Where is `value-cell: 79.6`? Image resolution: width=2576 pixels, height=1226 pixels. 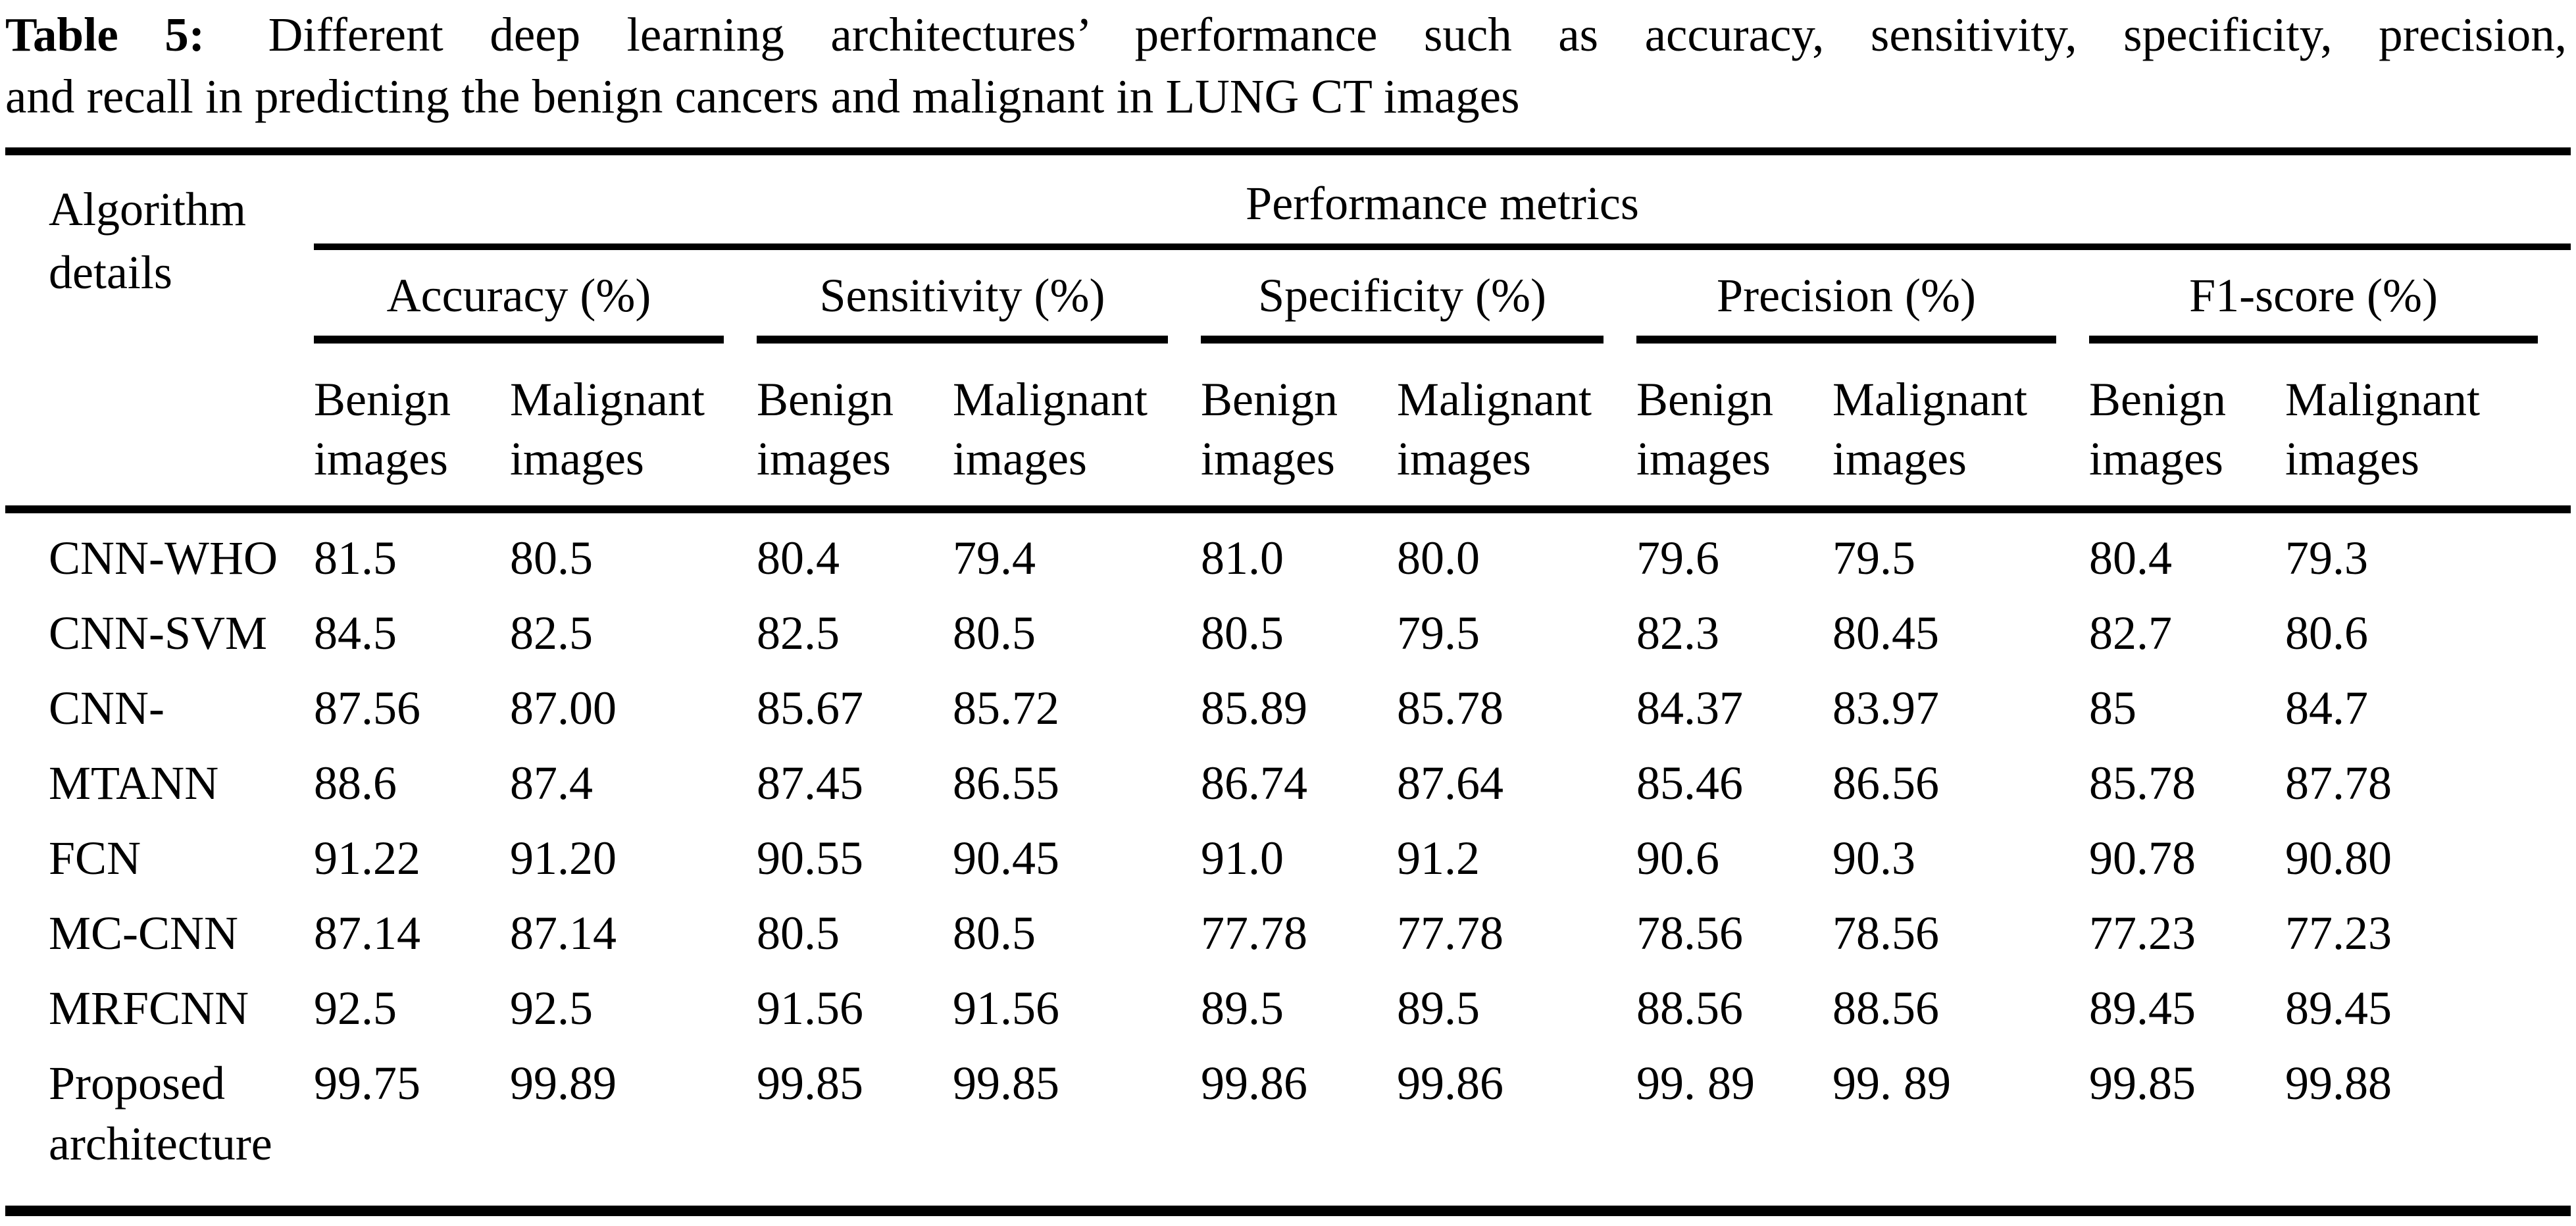 value-cell: 79.6 is located at coordinates (1677, 558).